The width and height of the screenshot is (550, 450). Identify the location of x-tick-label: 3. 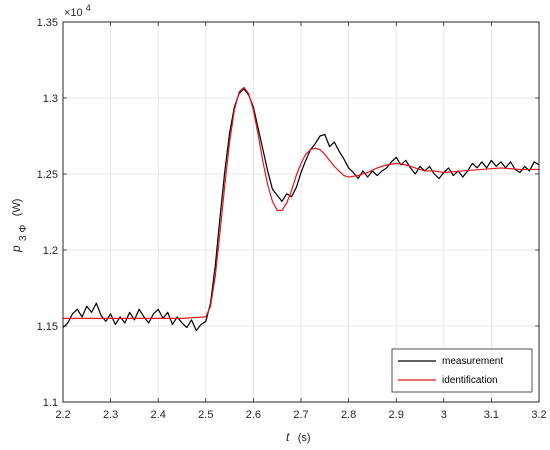
(444, 415).